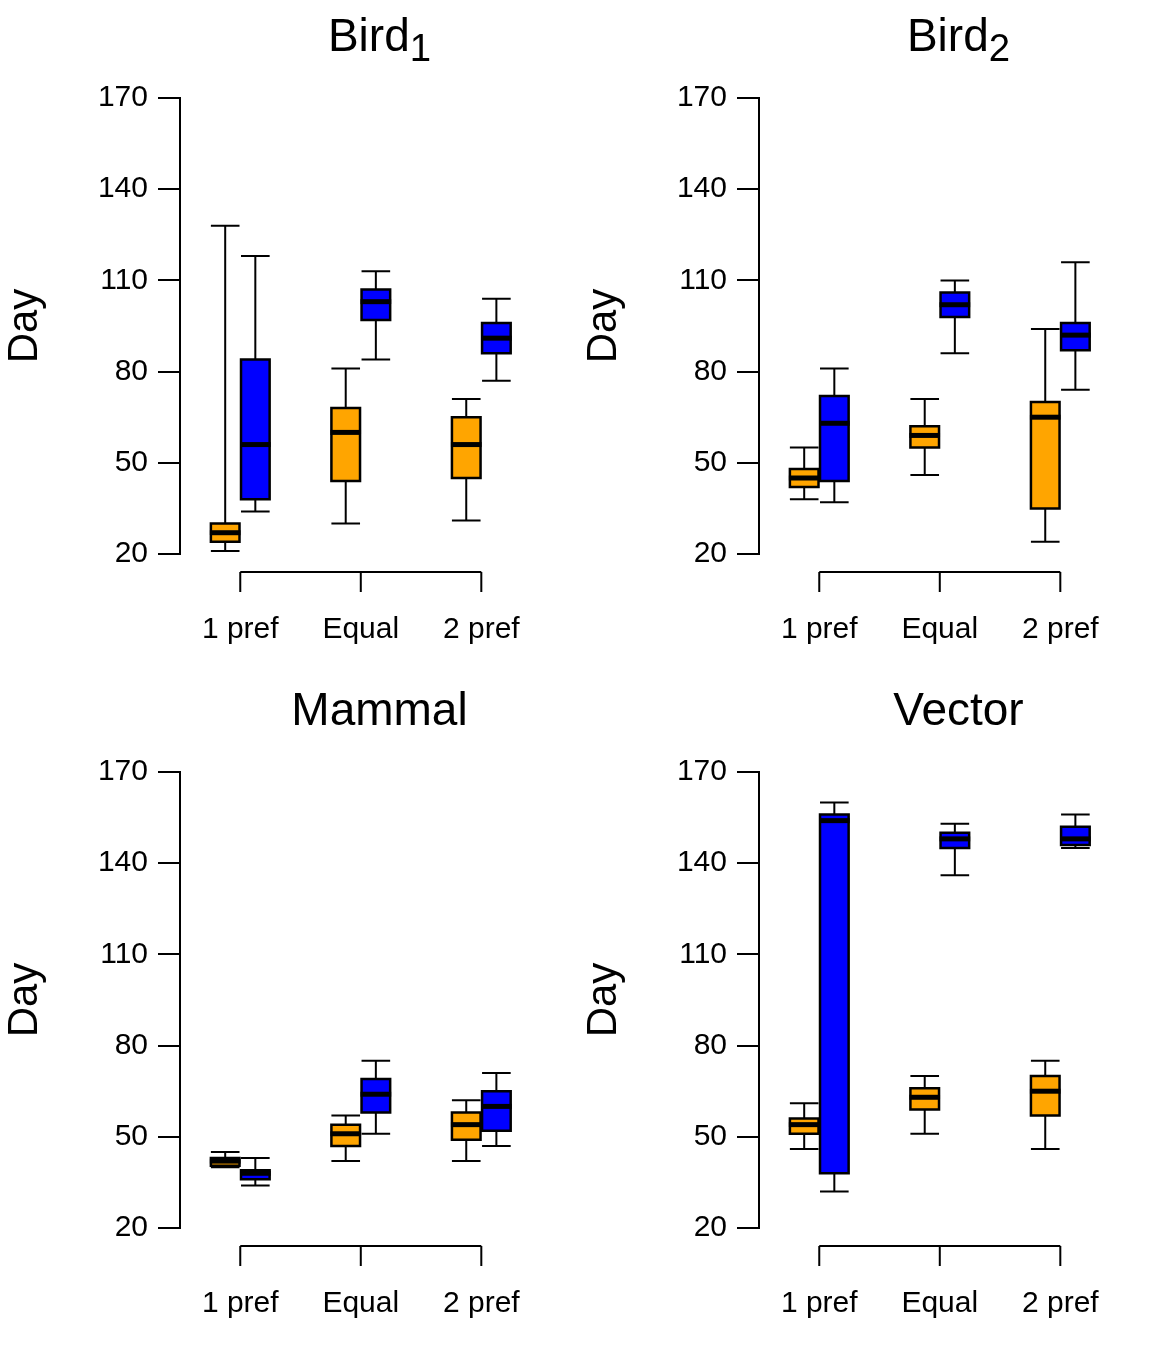  What do you see at coordinates (958, 39) in the screenshot?
I see `chart-title: Bird$_{2}$` at bounding box center [958, 39].